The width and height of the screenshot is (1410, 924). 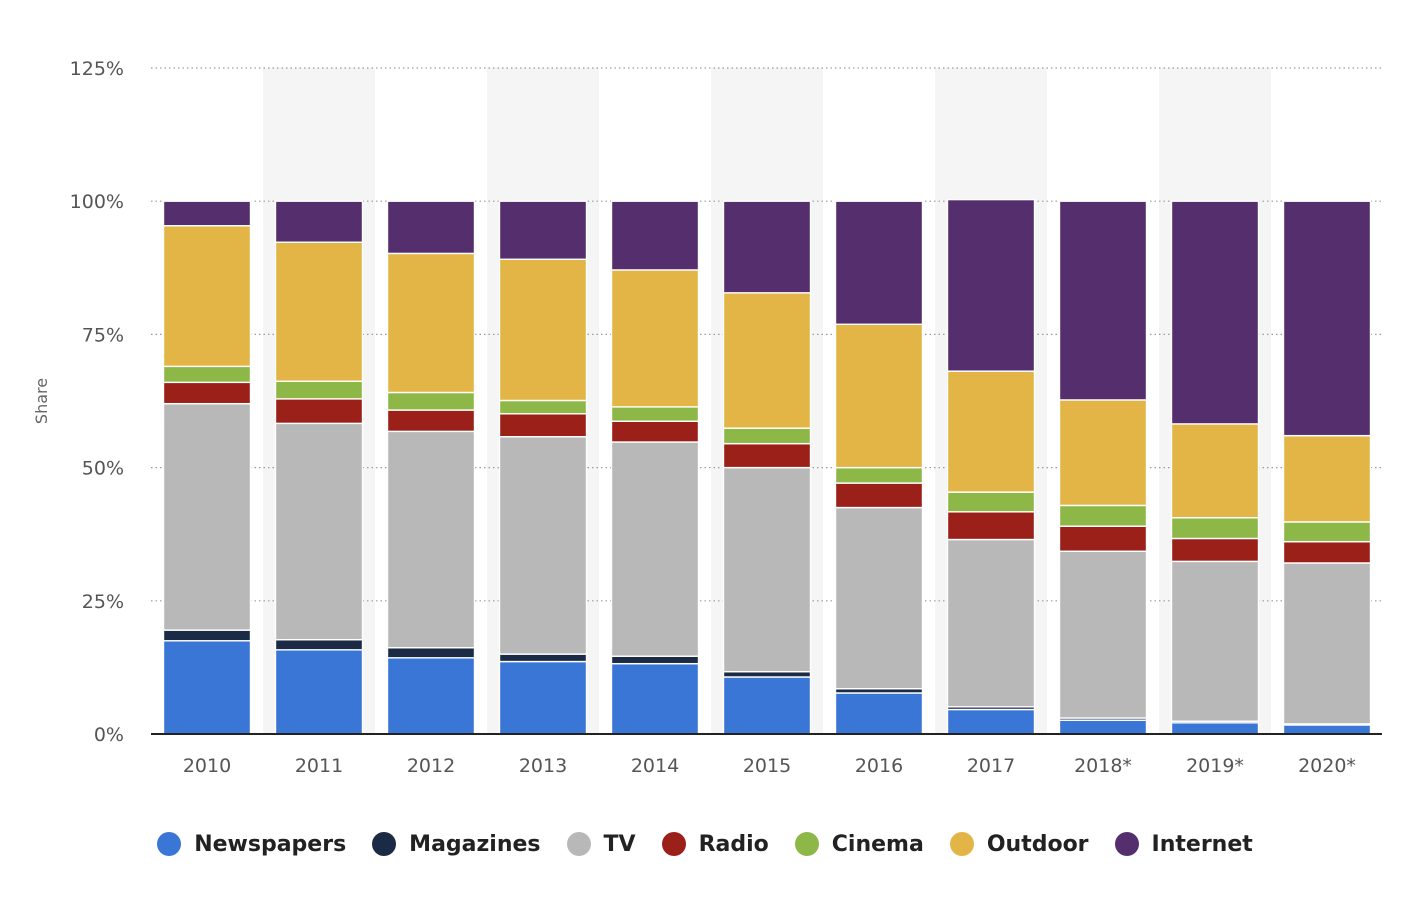 What do you see at coordinates (1103, 766) in the screenshot?
I see `x-tick-label: 2018*` at bounding box center [1103, 766].